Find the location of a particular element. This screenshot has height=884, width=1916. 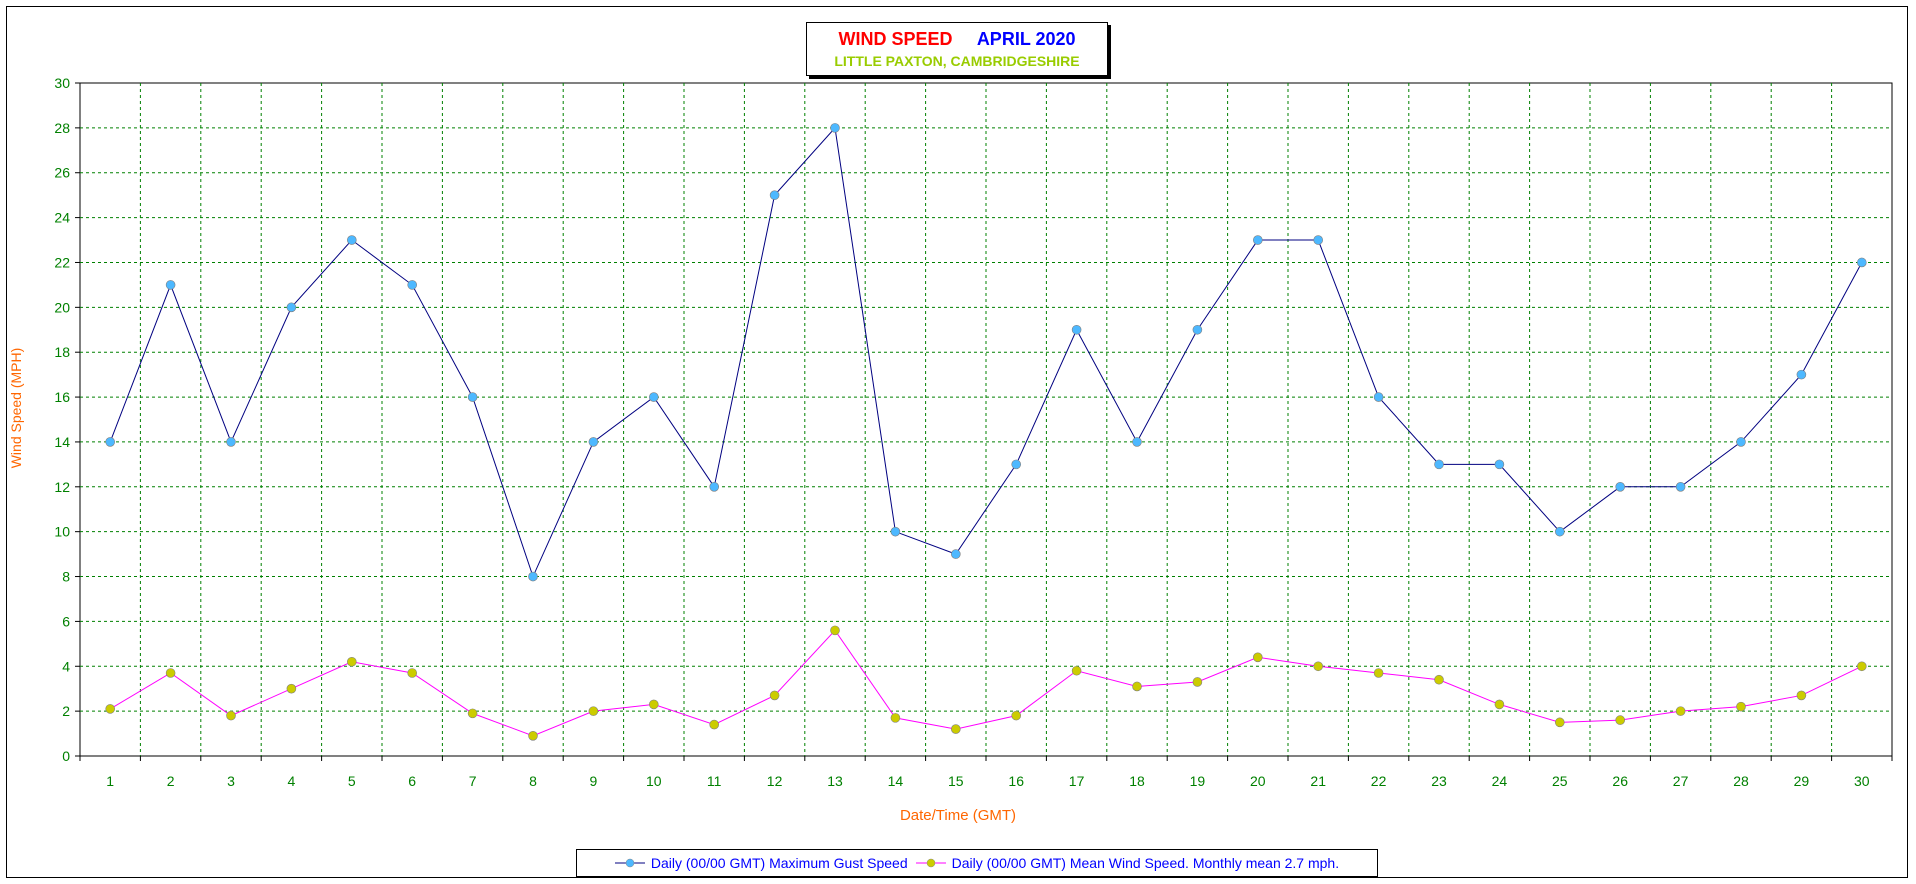

y-axis-label-text: Wind Speed (MPH) is located at coordinates (16, 408).